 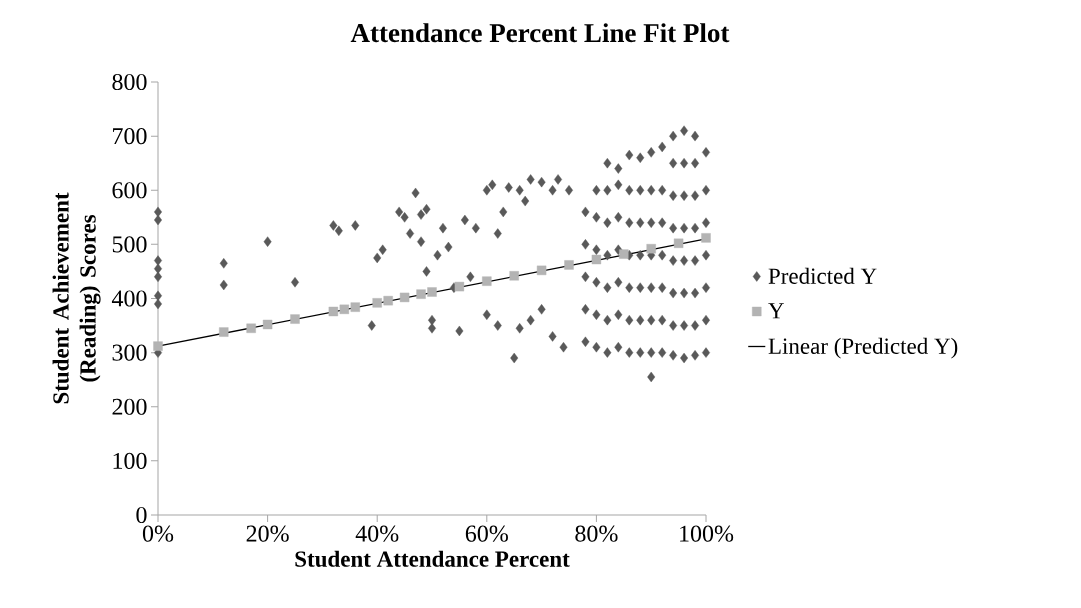 I want to click on x-axis-title: Student Attendance Percent, so click(x=432, y=558).